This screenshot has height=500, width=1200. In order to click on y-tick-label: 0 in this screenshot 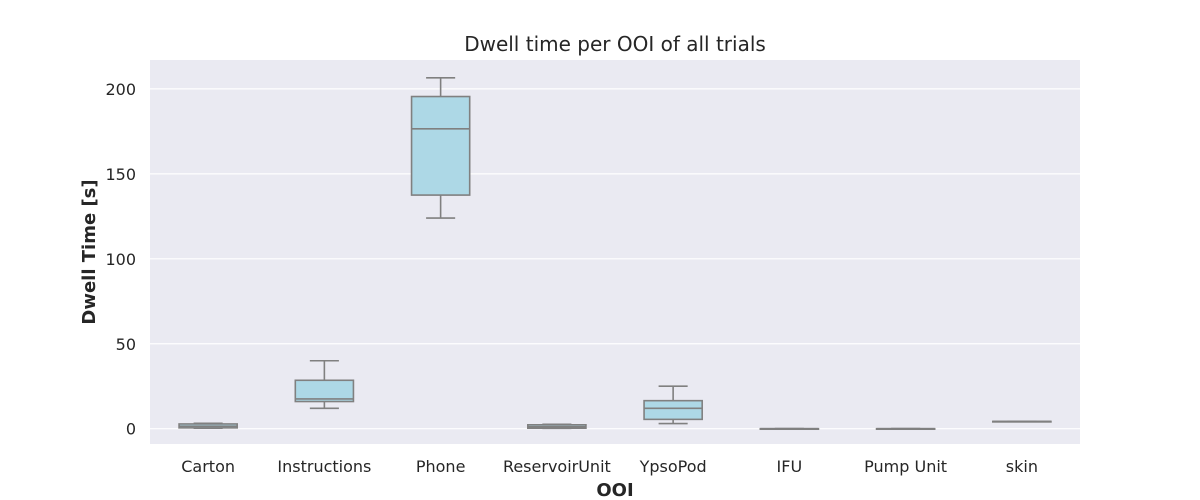, I will do `click(131, 429)`.